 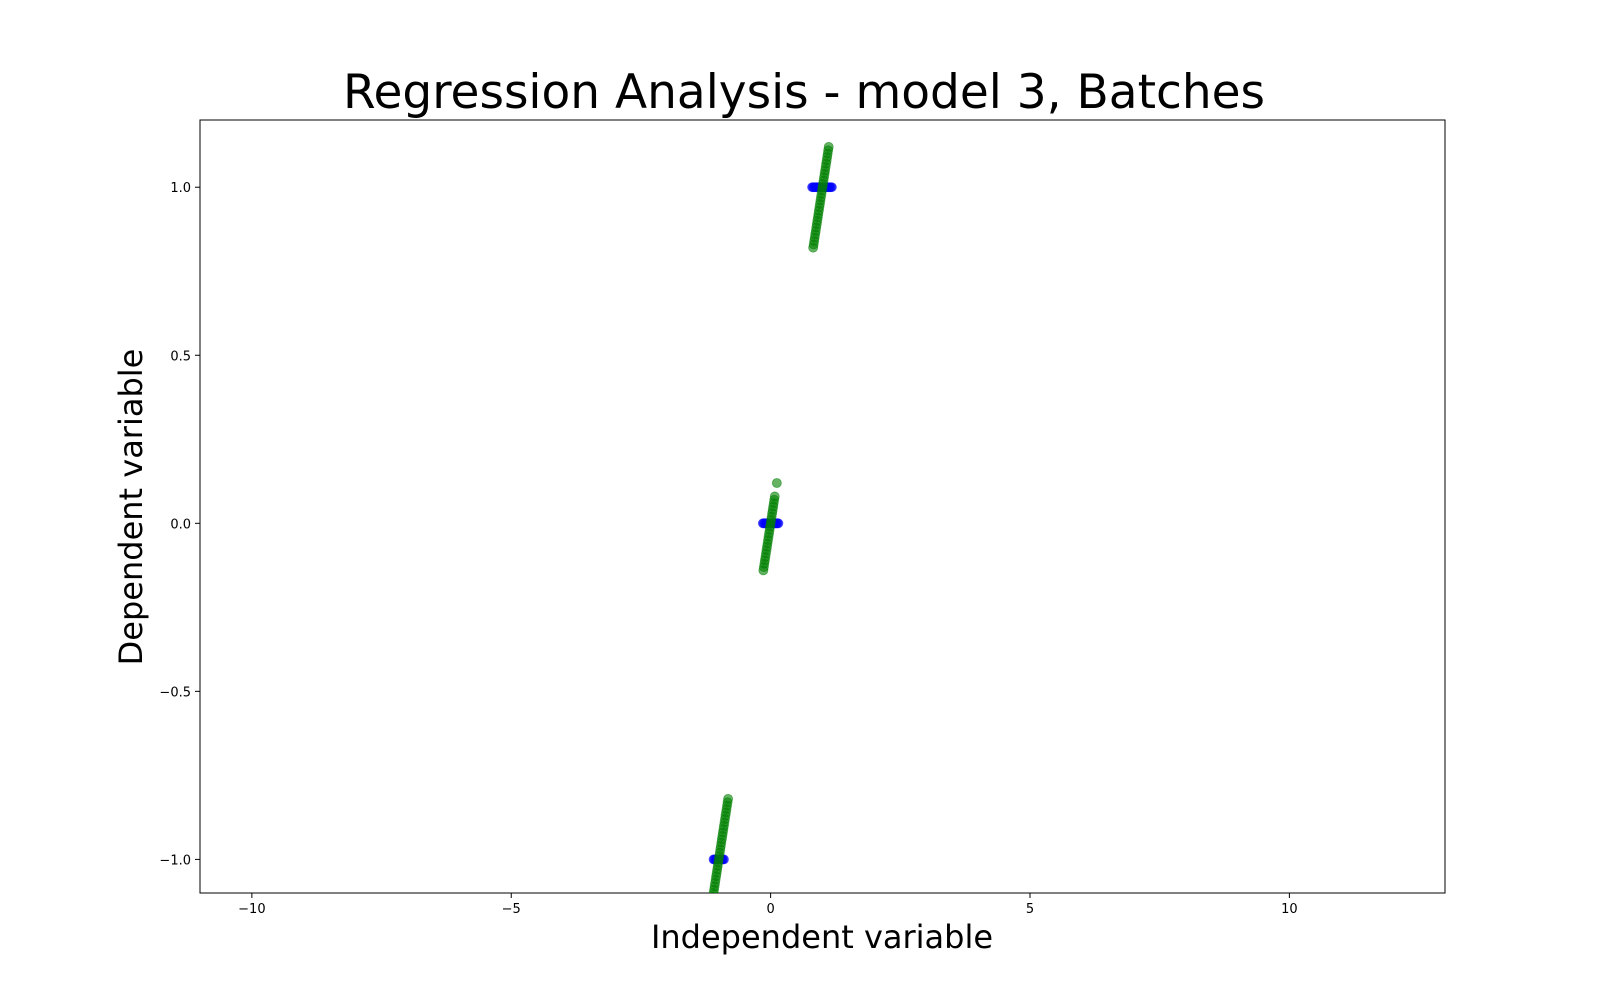 I want to click on y-tick-label: −1.0, so click(x=175, y=860).